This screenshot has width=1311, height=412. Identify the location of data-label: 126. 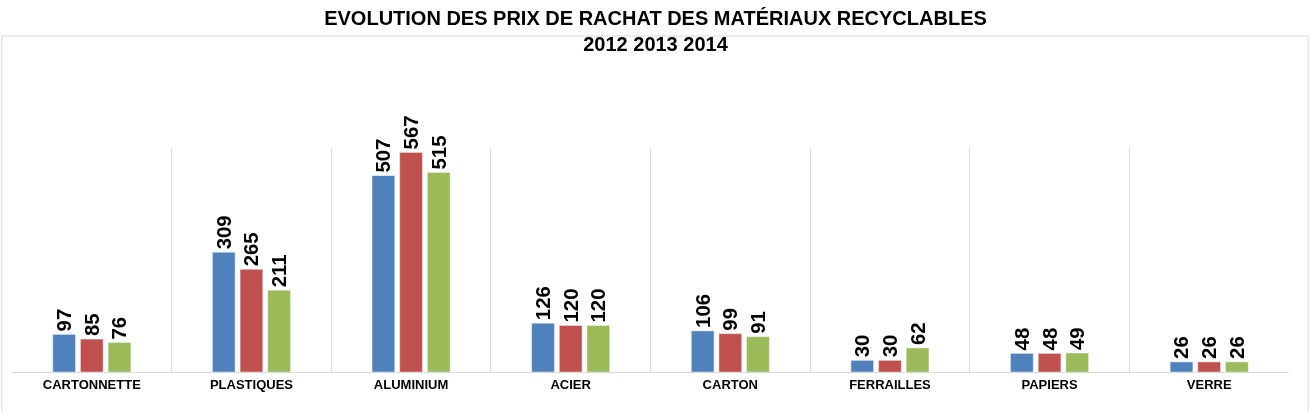
(542, 303).